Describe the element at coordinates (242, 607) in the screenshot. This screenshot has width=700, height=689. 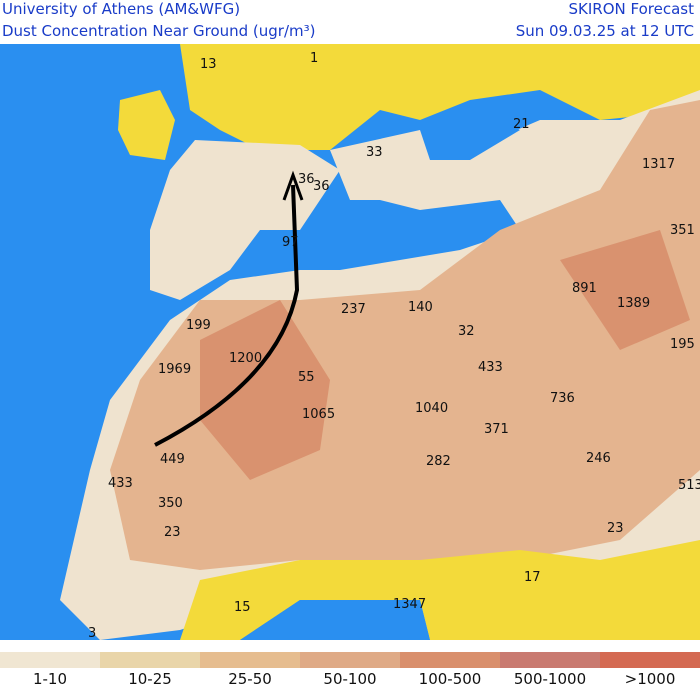
I see `map-label: 15` at that location.